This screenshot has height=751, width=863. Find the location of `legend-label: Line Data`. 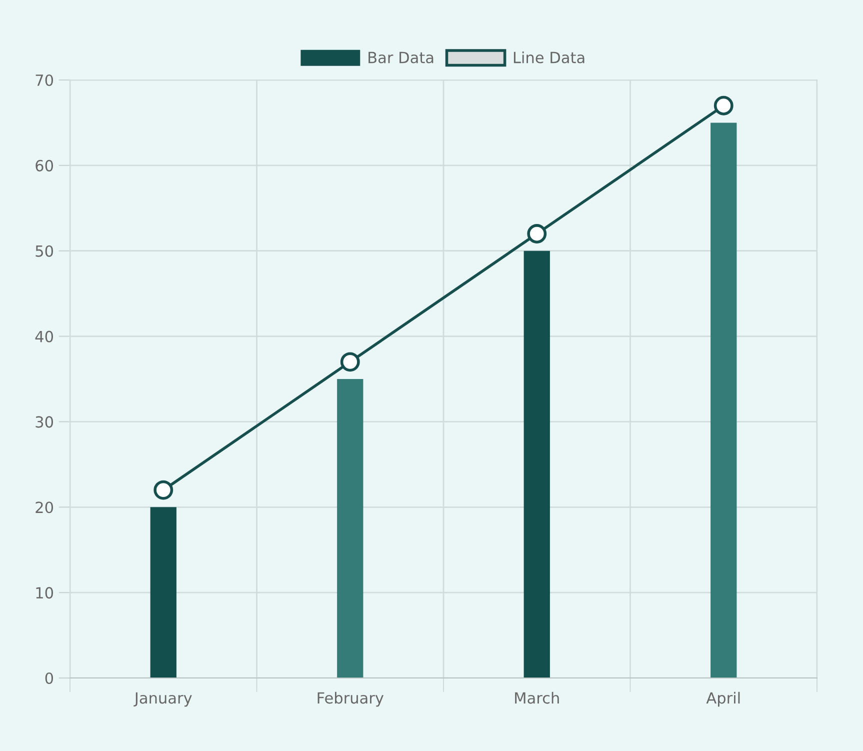

legend-label: Line Data is located at coordinates (549, 57).